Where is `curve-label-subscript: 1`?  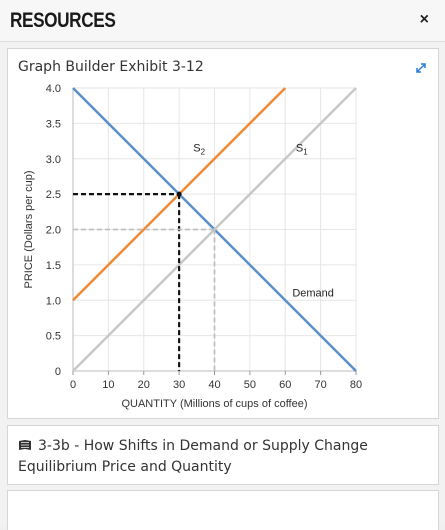
curve-label-subscript: 1 is located at coordinates (305, 152).